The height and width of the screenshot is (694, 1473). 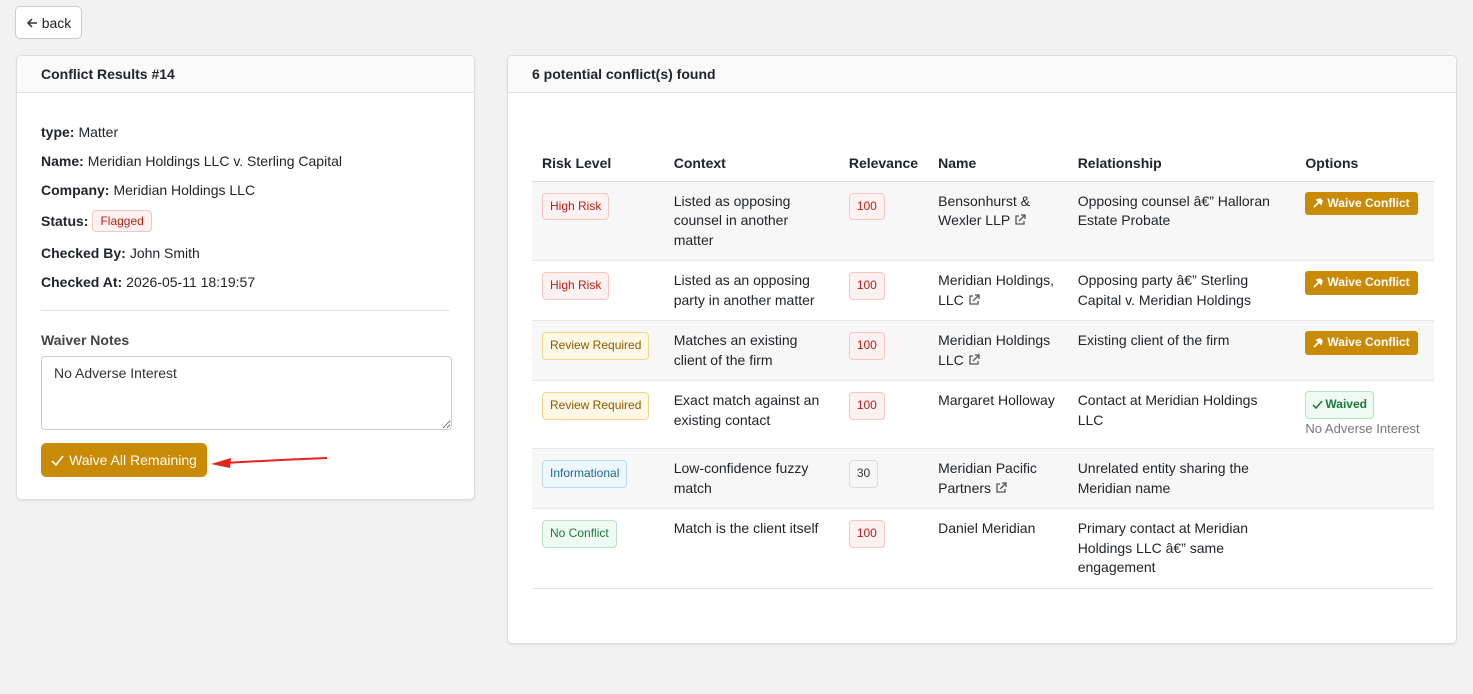 I want to click on name-cell: Bensonhurst & Wexler LLP, so click(x=998, y=221).